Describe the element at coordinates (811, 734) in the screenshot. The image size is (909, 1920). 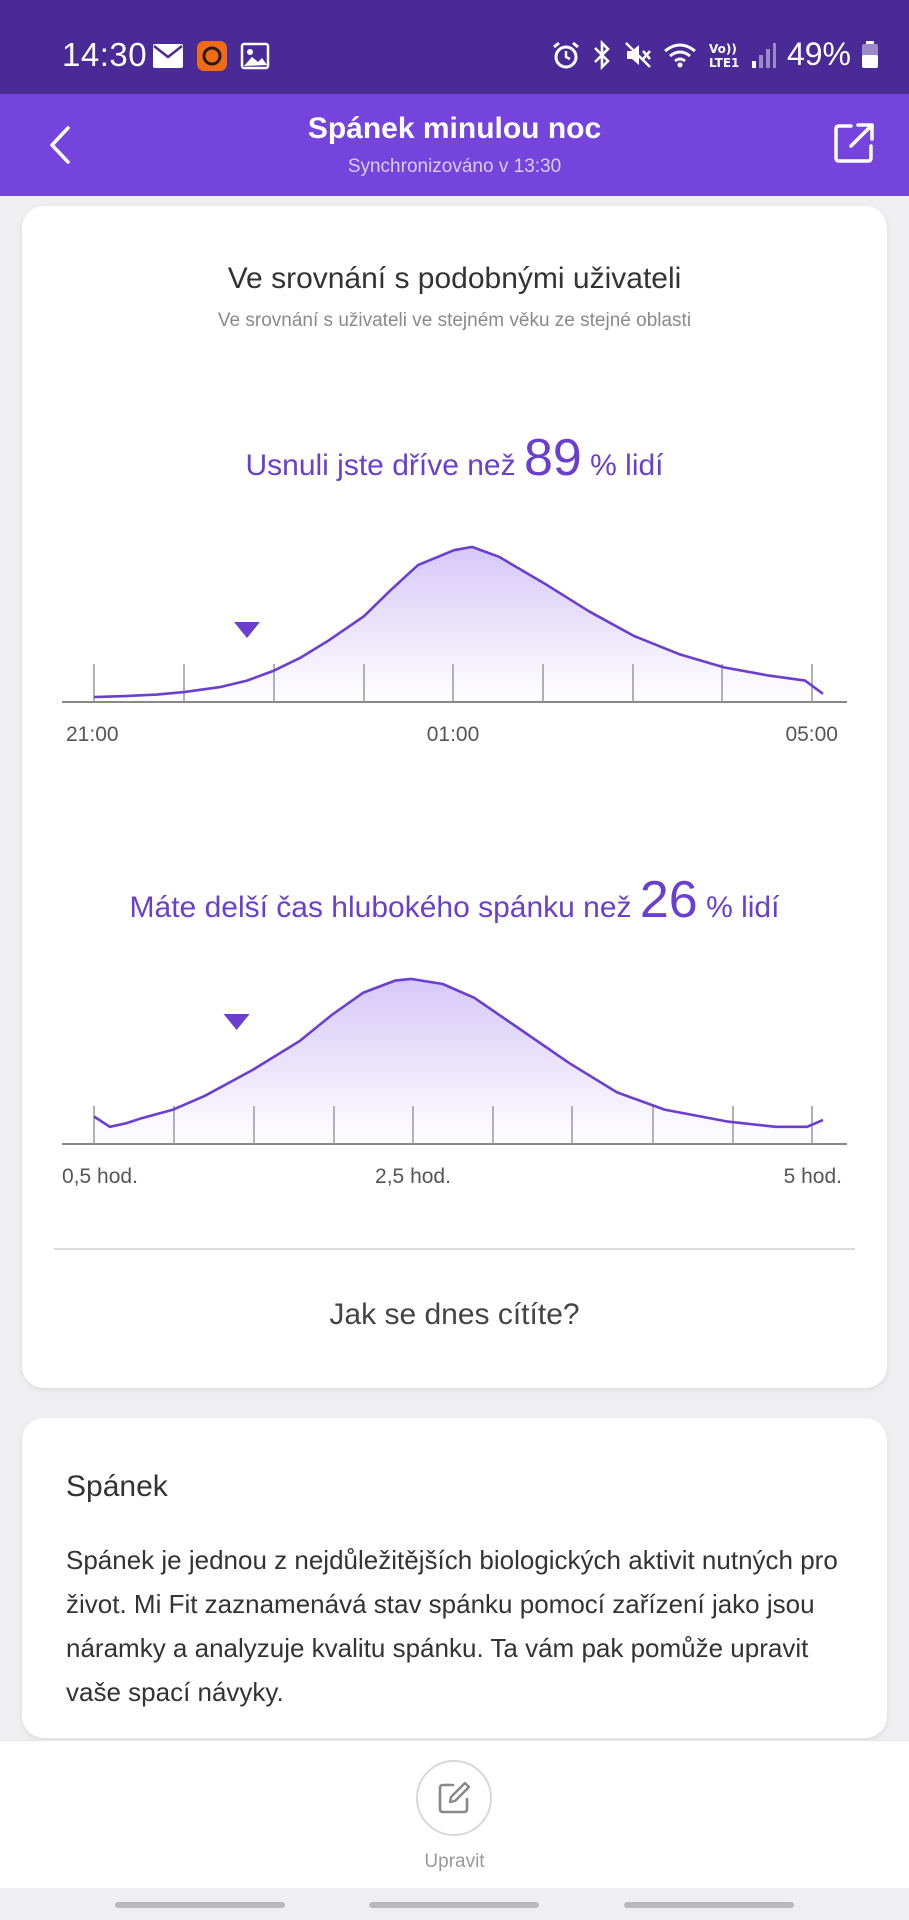
I see `x-tick-label: 05:00` at that location.